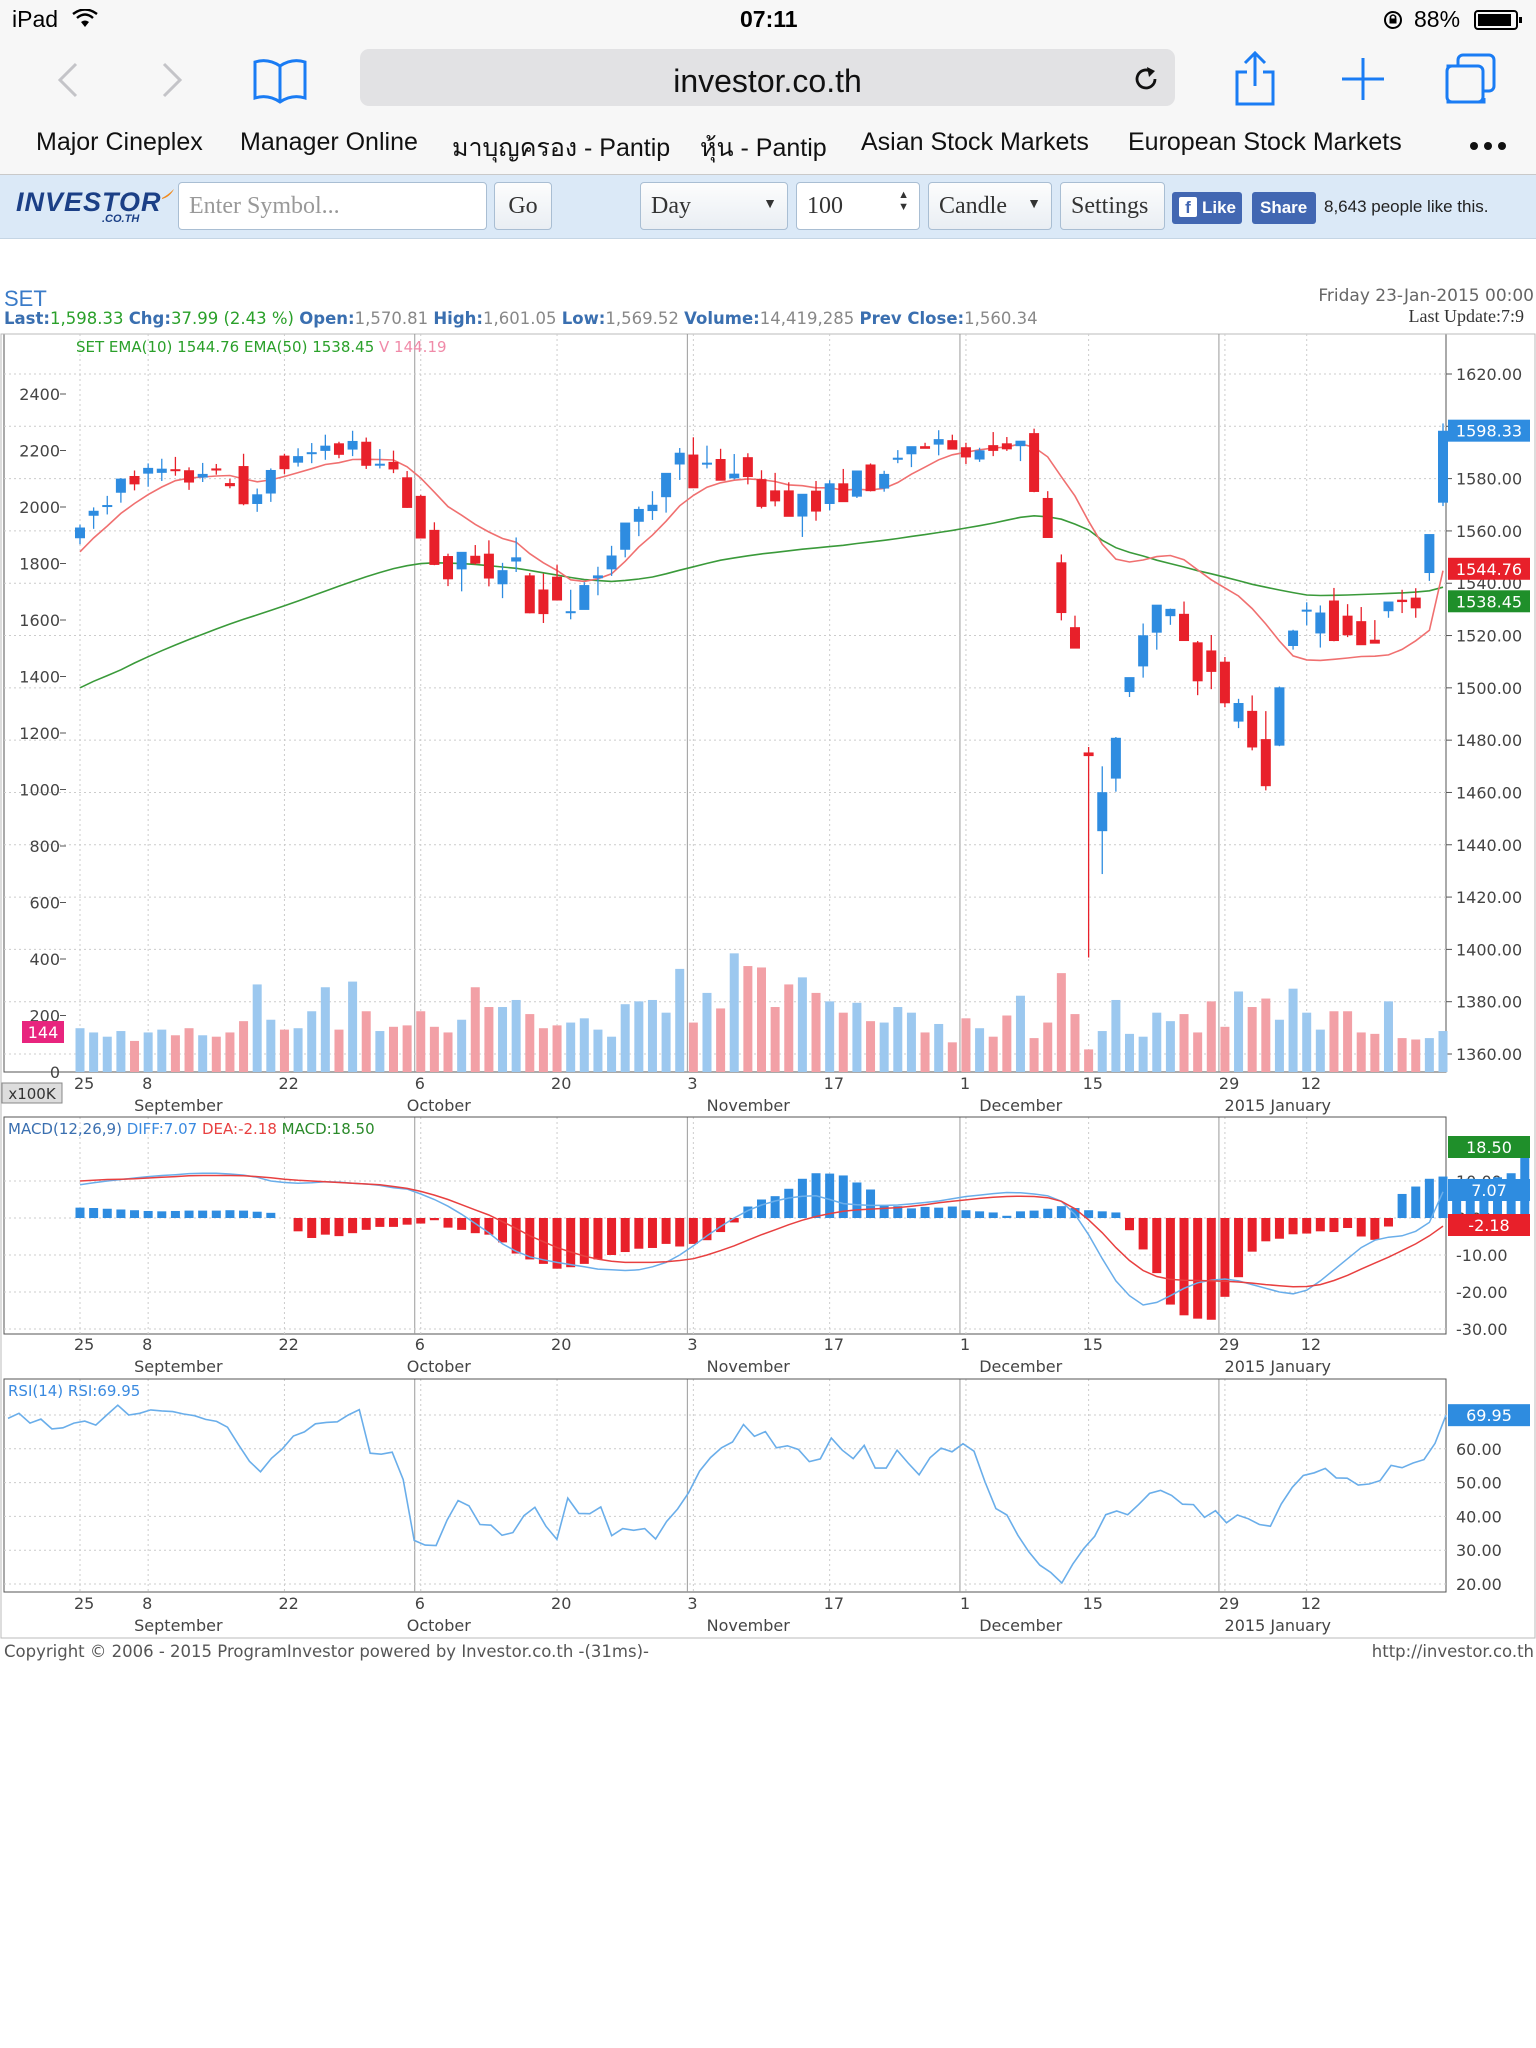 The image size is (1536, 2048). What do you see at coordinates (523, 206) in the screenshot?
I see `go-button: Go` at bounding box center [523, 206].